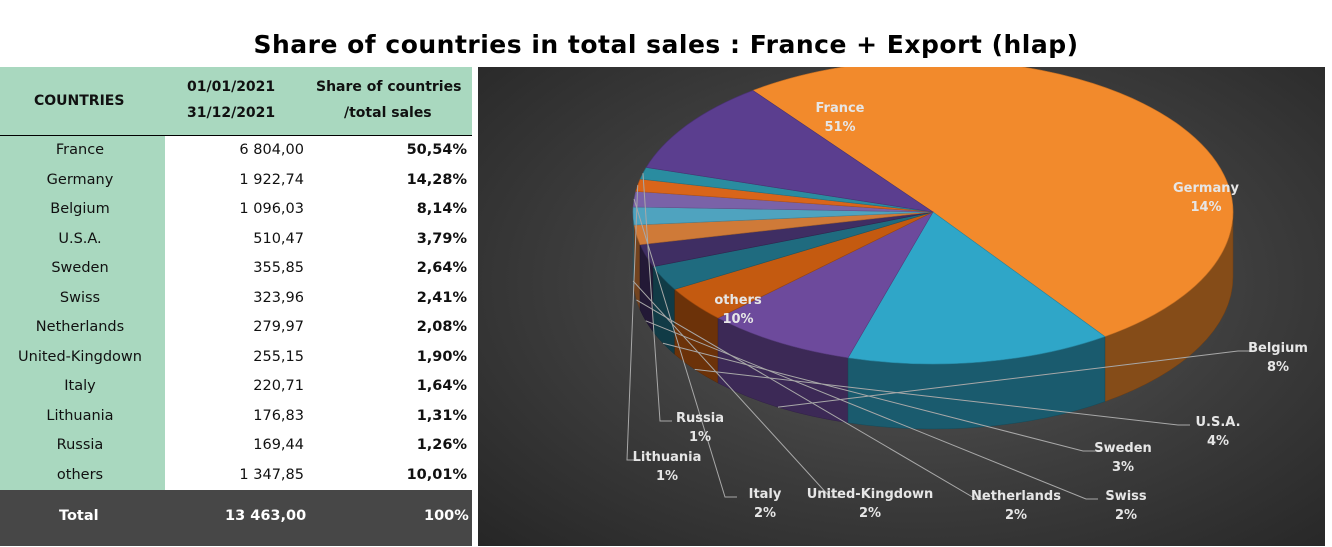 Image resolution: width=1332 pixels, height=547 pixels. Describe the element at coordinates (436, 179) in the screenshot. I see `share-cell: 14,28%` at that location.